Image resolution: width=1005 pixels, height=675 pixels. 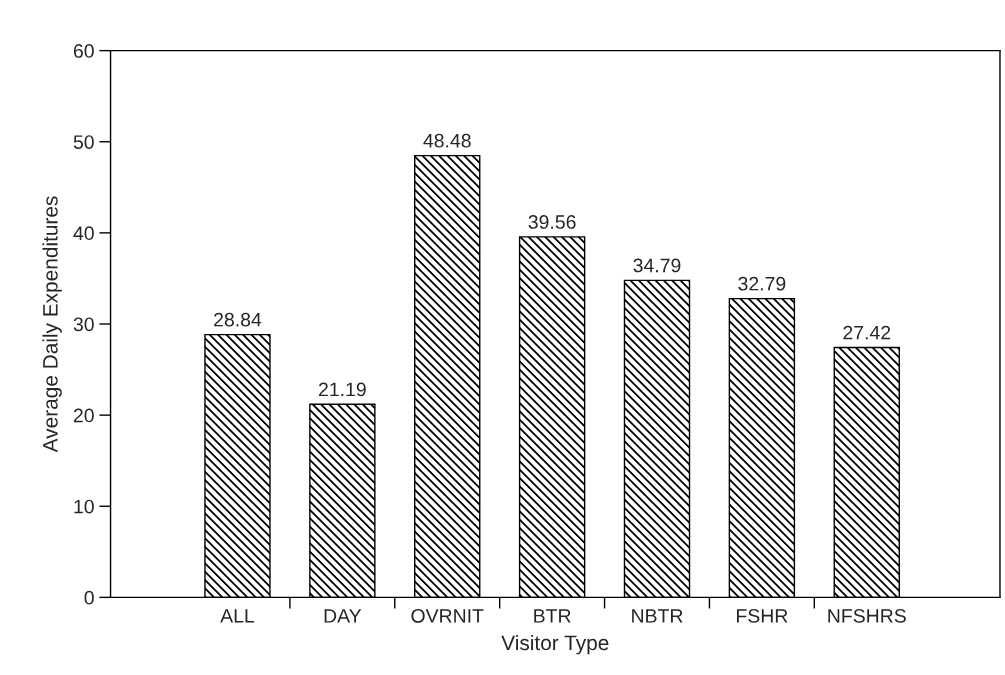 I want to click on x-tick-label: DAY, so click(x=343, y=616).